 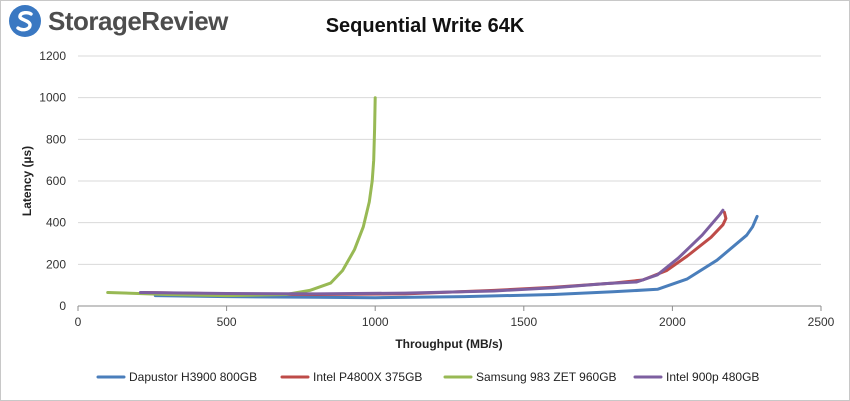 What do you see at coordinates (56, 181) in the screenshot?
I see `y-tick-label: 600` at bounding box center [56, 181].